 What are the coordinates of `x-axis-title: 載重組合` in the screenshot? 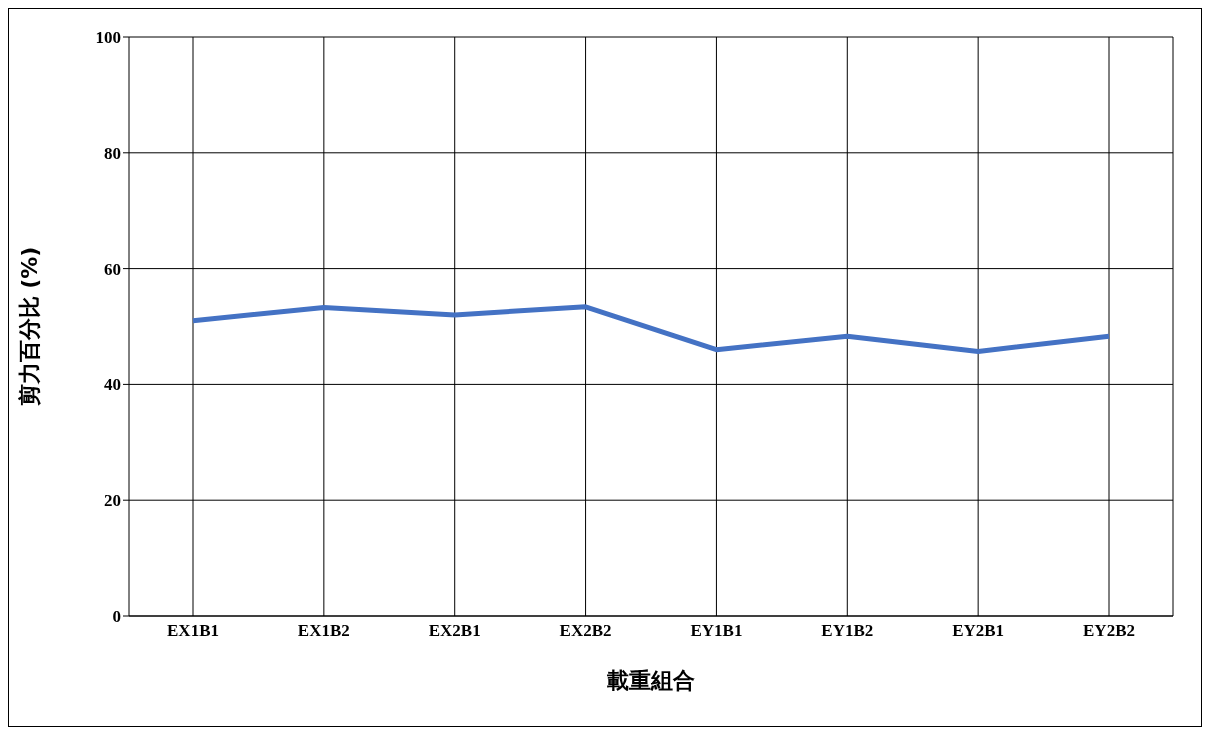 It's located at (650, 680).